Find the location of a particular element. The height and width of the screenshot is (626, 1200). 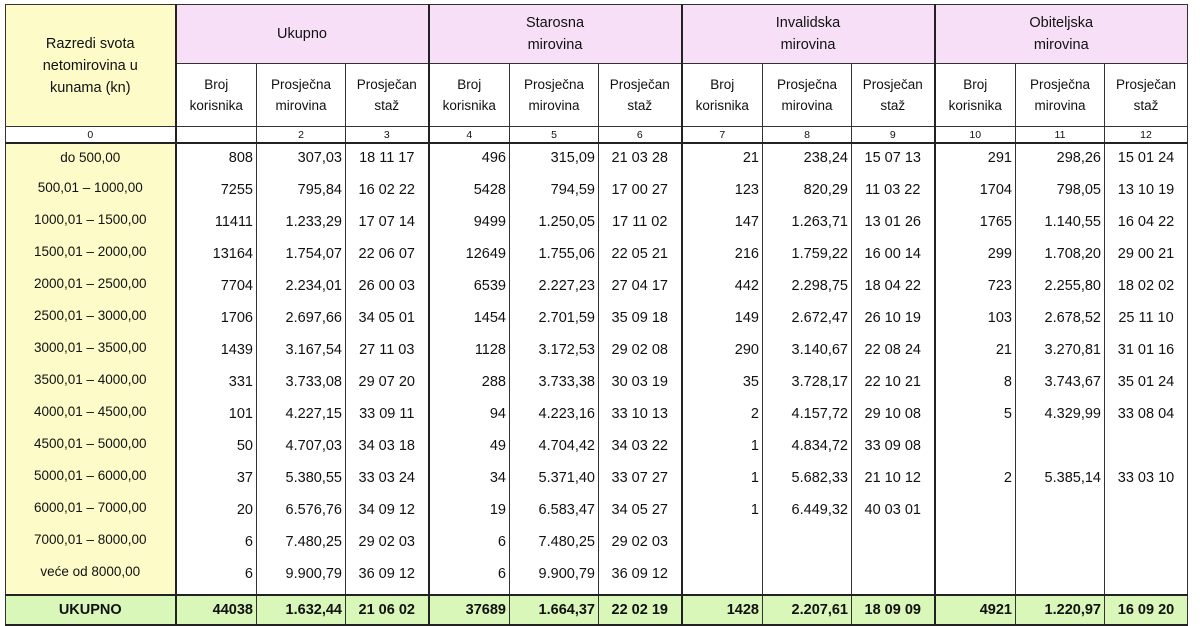

starosna-broj-korisnika-cell: 19 is located at coordinates (468, 514).